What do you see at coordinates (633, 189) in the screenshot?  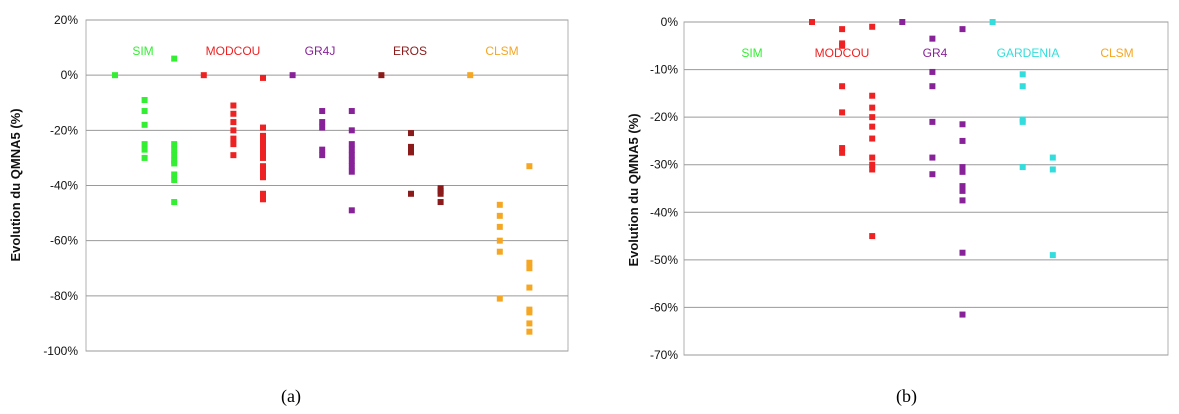 I see `y-axis-label-b: Evolution du QMNA5 (%)` at bounding box center [633, 189].